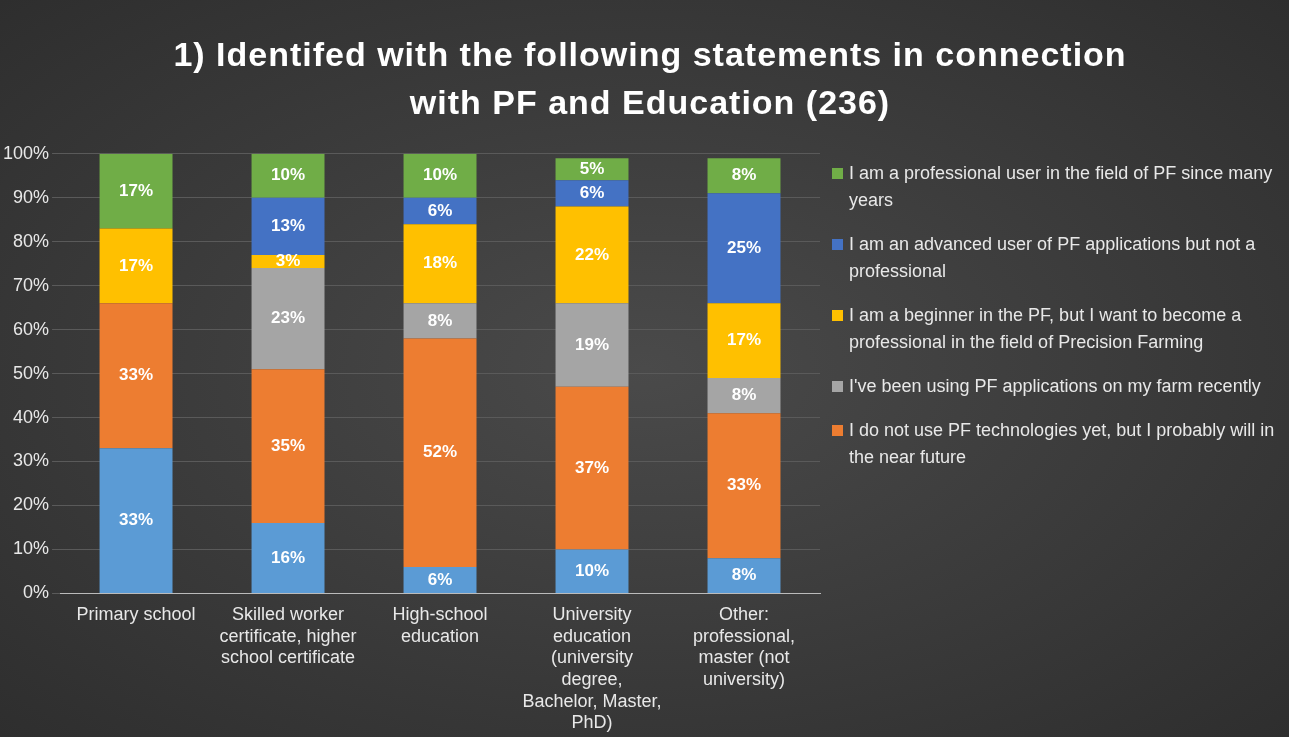 This screenshot has width=1289, height=737. I want to click on legend-label: I am an advanced user of PF applications but not a professional, so click(1053, 258).